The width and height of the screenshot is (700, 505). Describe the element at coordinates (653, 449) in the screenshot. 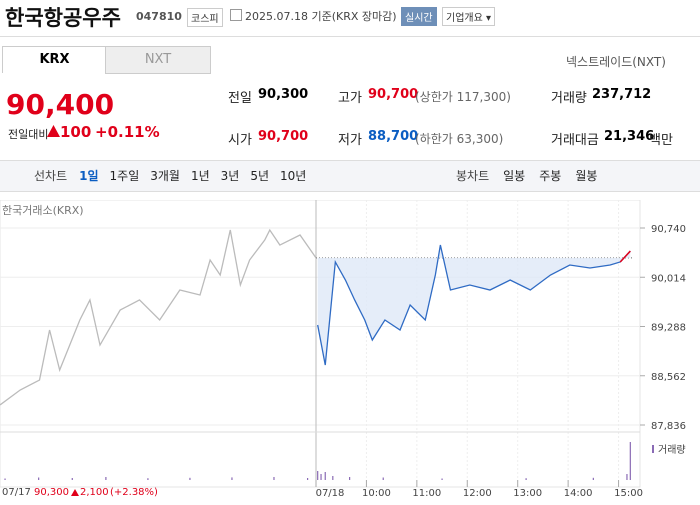

I see `volume-legend-mark` at that location.